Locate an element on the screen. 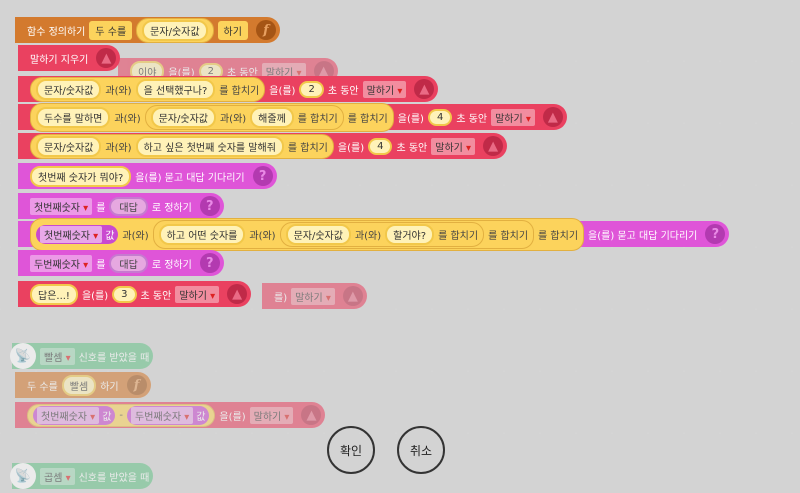 The image size is (800, 493). block-label: 말하기 지우기 is located at coordinates (59, 60).